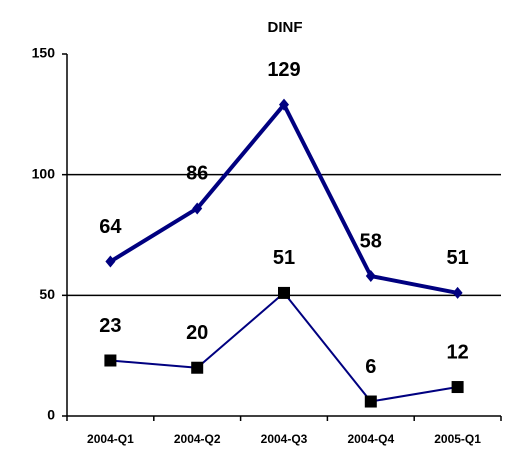 Image resolution: width=510 pixels, height=455 pixels. I want to click on data-label: 86, so click(197, 174).